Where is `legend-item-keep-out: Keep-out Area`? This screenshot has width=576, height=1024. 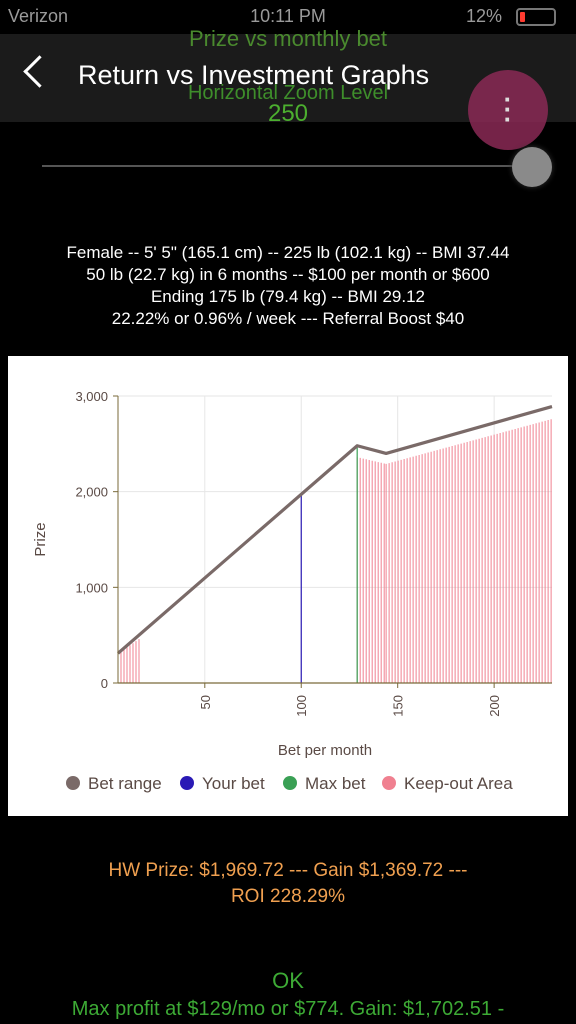 legend-item-keep-out: Keep-out Area is located at coordinates (447, 784).